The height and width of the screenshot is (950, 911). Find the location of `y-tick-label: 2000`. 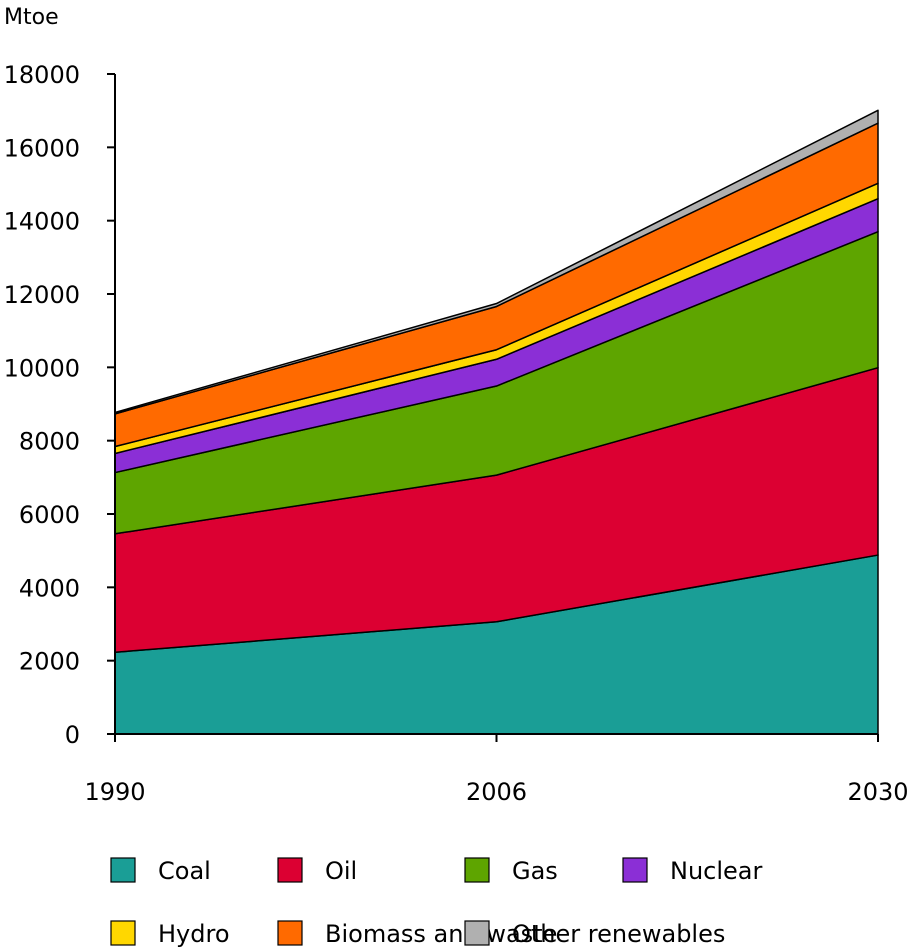

y-tick-label: 2000 is located at coordinates (49, 662).